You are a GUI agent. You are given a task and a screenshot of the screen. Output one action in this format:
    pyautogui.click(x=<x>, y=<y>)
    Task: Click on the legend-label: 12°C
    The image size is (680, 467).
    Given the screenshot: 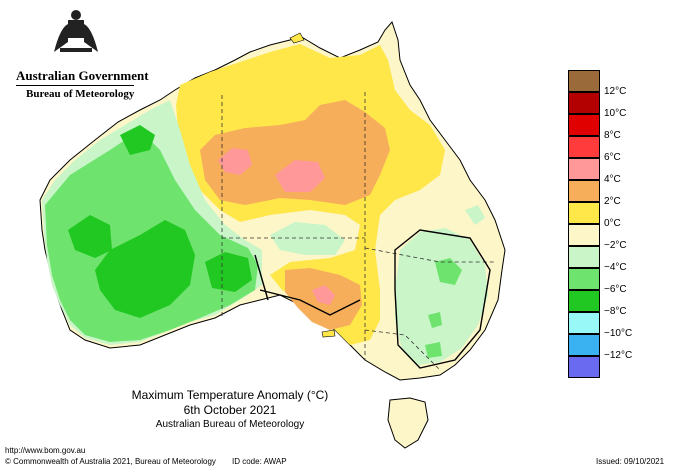 What is the action you would take?
    pyautogui.click(x=615, y=91)
    